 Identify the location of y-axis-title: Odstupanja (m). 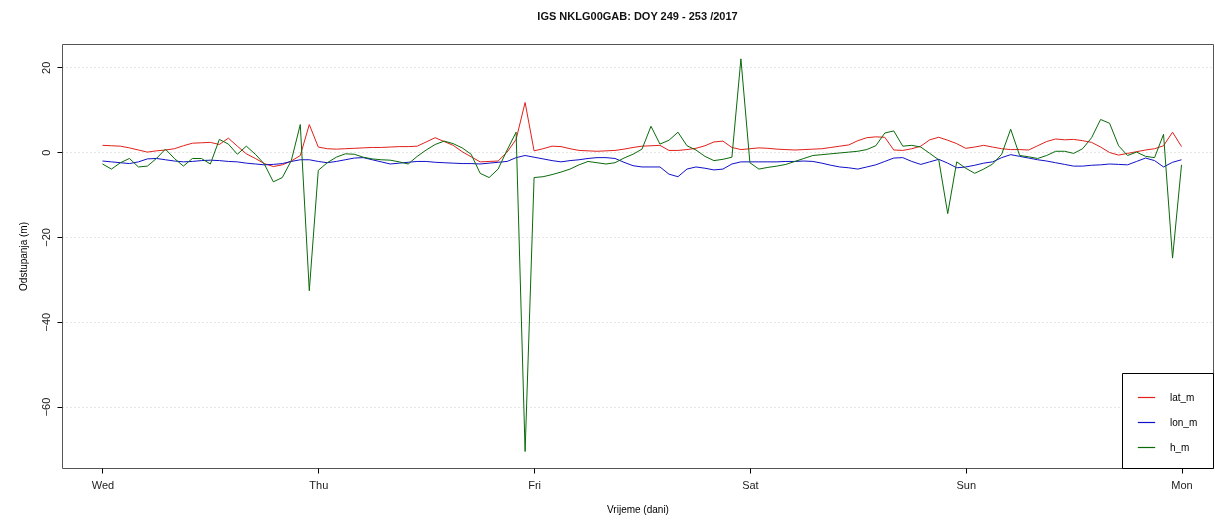
(23, 256).